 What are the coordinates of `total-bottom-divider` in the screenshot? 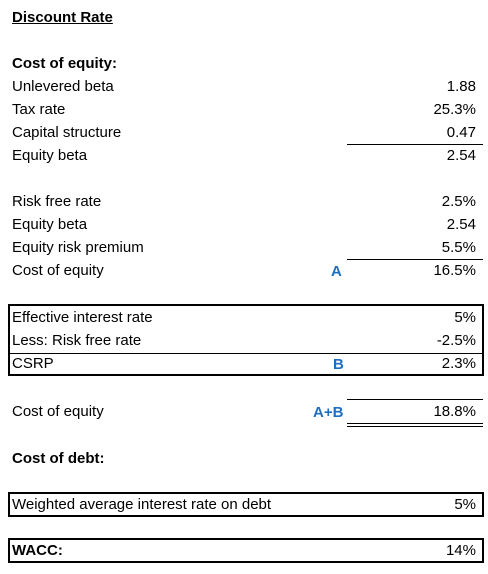 It's located at (415, 423).